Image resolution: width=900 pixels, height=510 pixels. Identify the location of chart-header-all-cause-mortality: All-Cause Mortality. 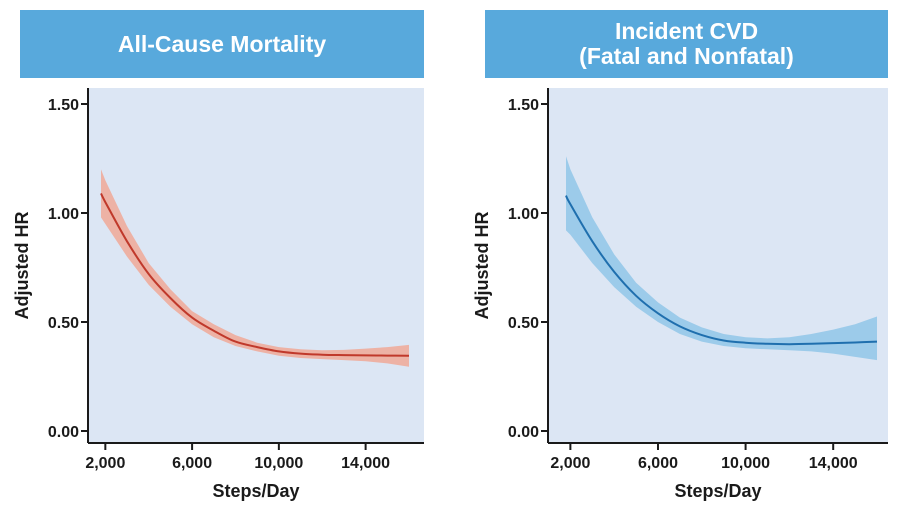
(222, 44).